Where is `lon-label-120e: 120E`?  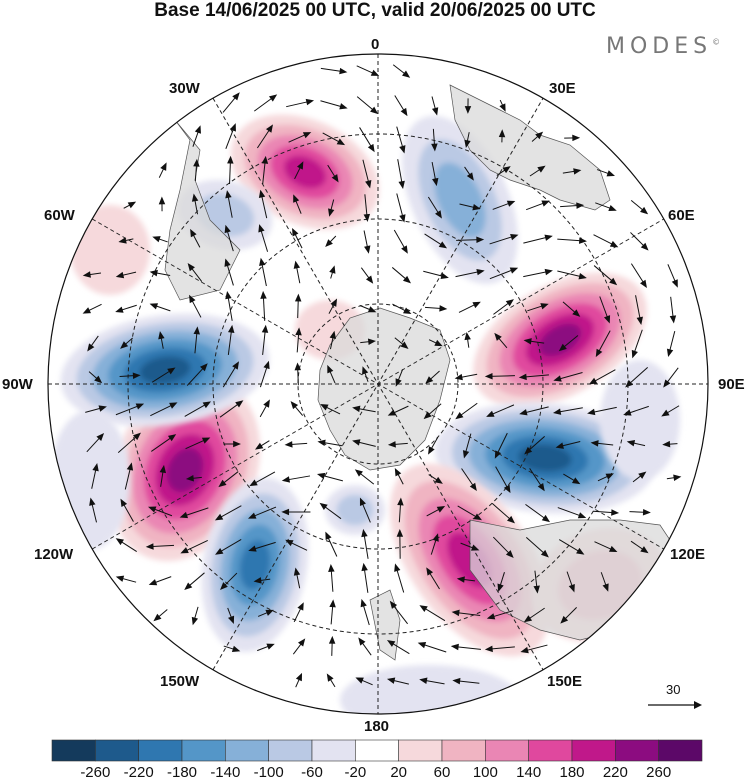
lon-label-120e: 120E is located at coordinates (688, 554).